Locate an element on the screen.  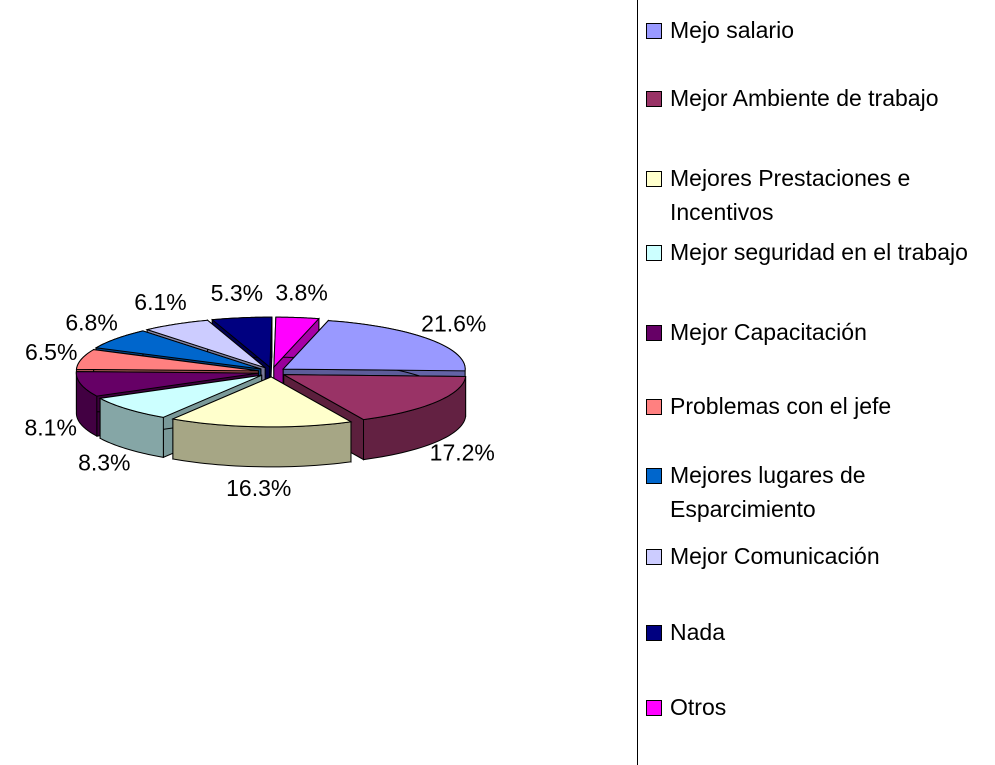
legend-label: Otros is located at coordinates (698, 707).